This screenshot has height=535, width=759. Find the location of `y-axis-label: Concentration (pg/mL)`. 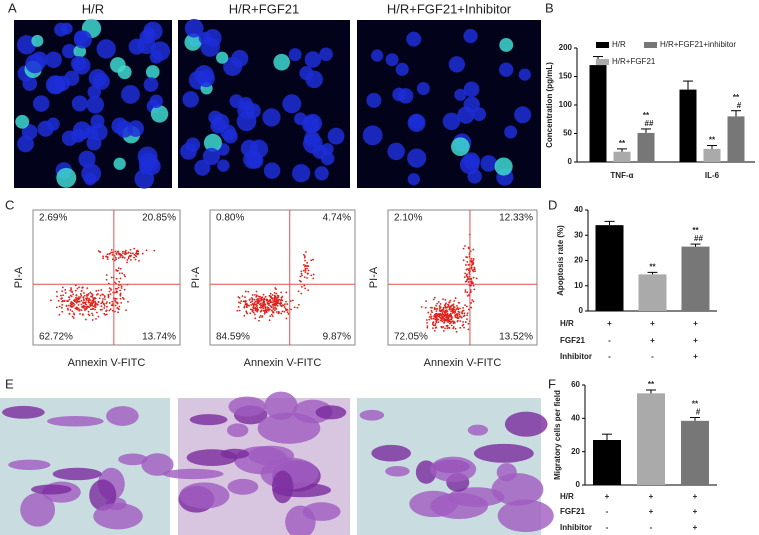

y-axis-label: Concentration (pg/mL) is located at coordinates (549, 105).